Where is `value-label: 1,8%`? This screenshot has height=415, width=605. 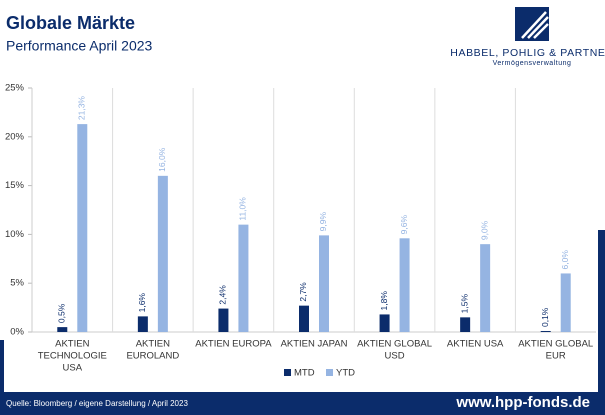
value-label: 1,8% is located at coordinates (384, 301).